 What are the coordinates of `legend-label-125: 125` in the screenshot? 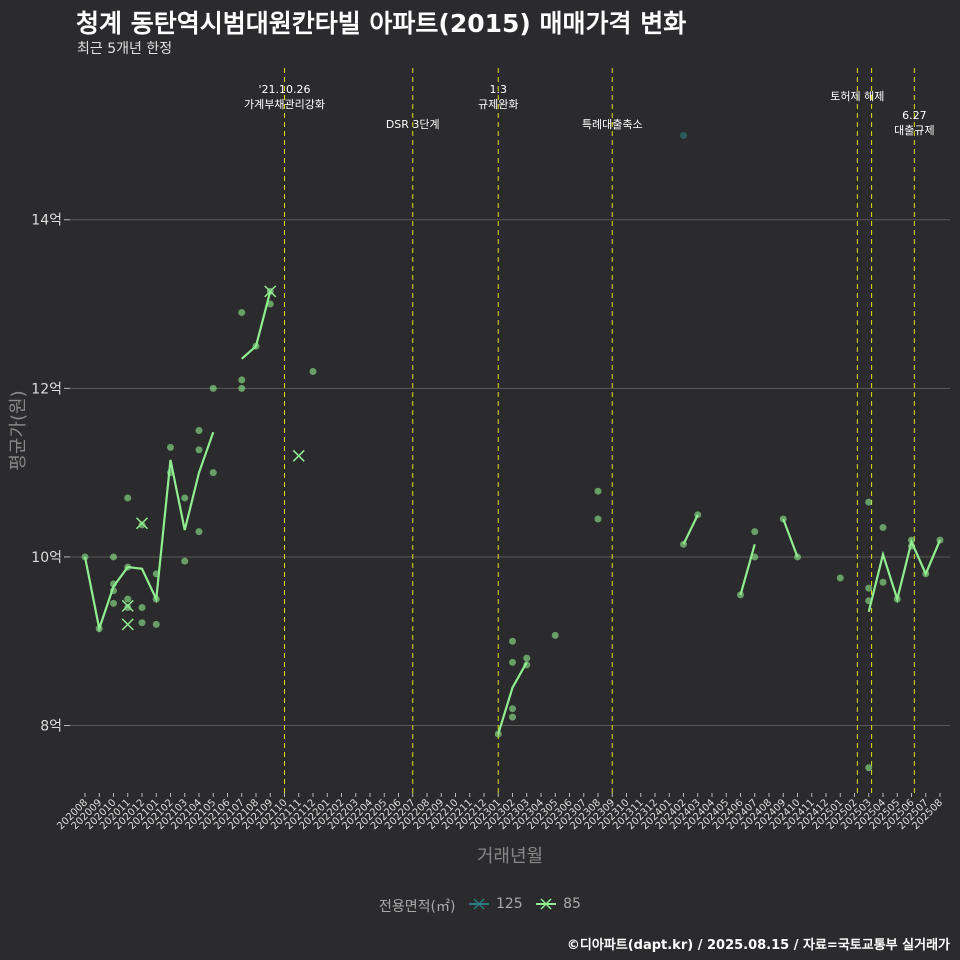 It's located at (509, 904).